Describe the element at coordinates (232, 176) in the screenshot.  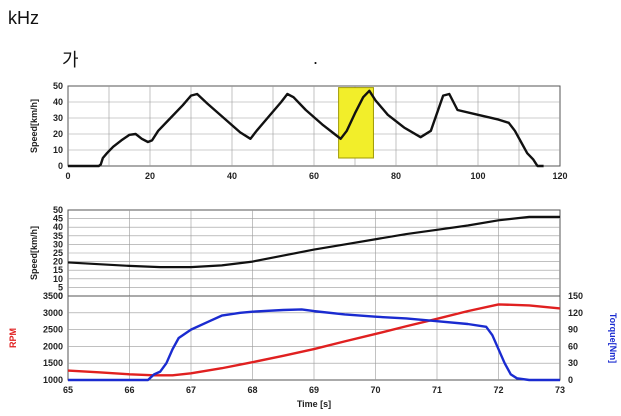
I see `chart1-x-tick-label: 40` at that location.